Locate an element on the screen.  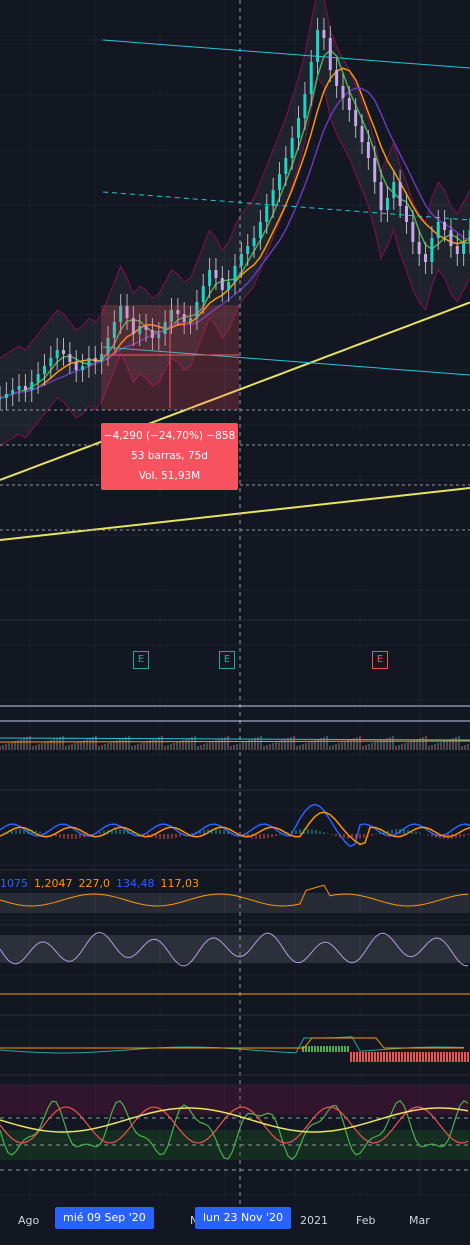
indicator-value-0: 1075 is located at coordinates (14, 883).